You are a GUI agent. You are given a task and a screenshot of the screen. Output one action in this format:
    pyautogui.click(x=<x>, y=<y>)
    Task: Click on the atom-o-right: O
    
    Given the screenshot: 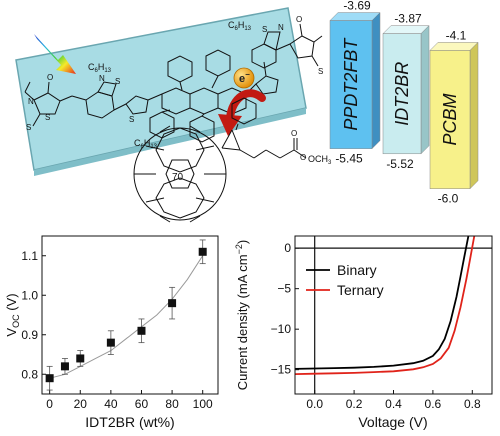 What is the action you would take?
    pyautogui.click(x=299, y=19)
    